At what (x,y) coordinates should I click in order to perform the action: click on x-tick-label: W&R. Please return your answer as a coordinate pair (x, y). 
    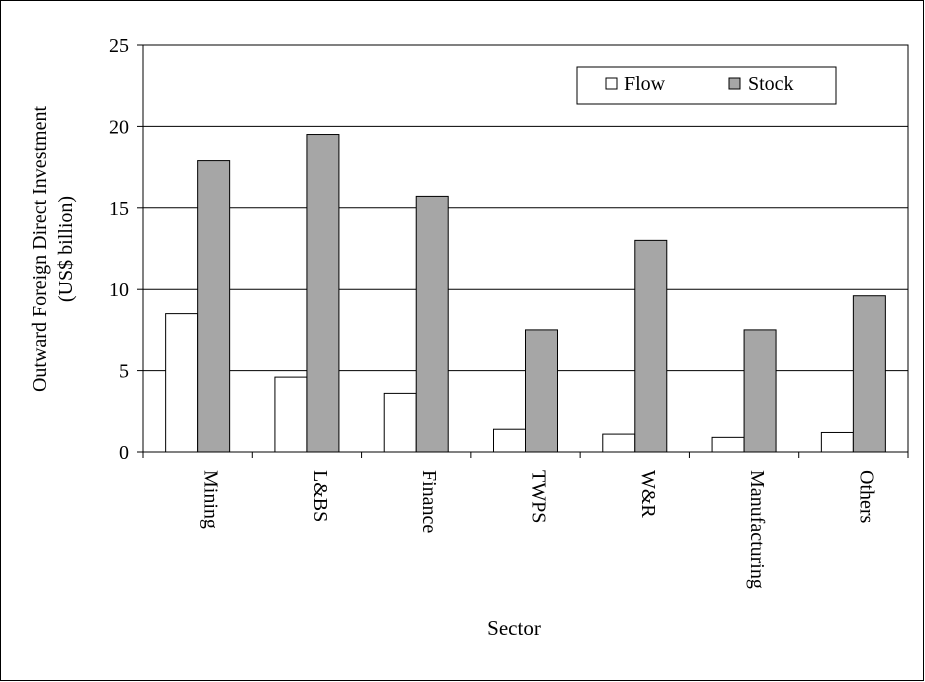
    Looking at the image, I should click on (648, 494).